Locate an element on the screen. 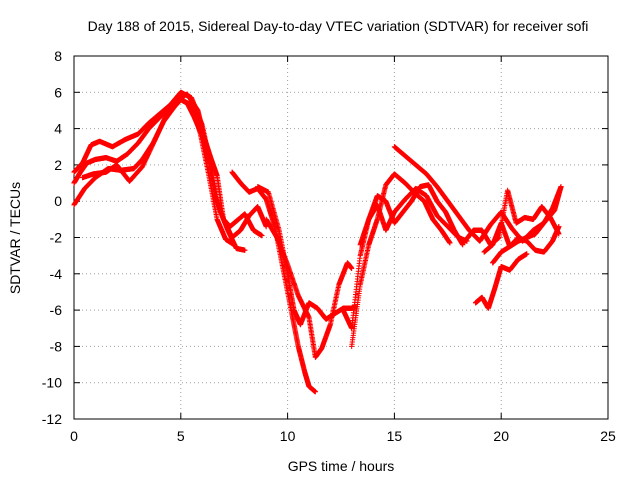 The height and width of the screenshot is (480, 640). x-axis-title: GPS time / hours is located at coordinates (341, 466).